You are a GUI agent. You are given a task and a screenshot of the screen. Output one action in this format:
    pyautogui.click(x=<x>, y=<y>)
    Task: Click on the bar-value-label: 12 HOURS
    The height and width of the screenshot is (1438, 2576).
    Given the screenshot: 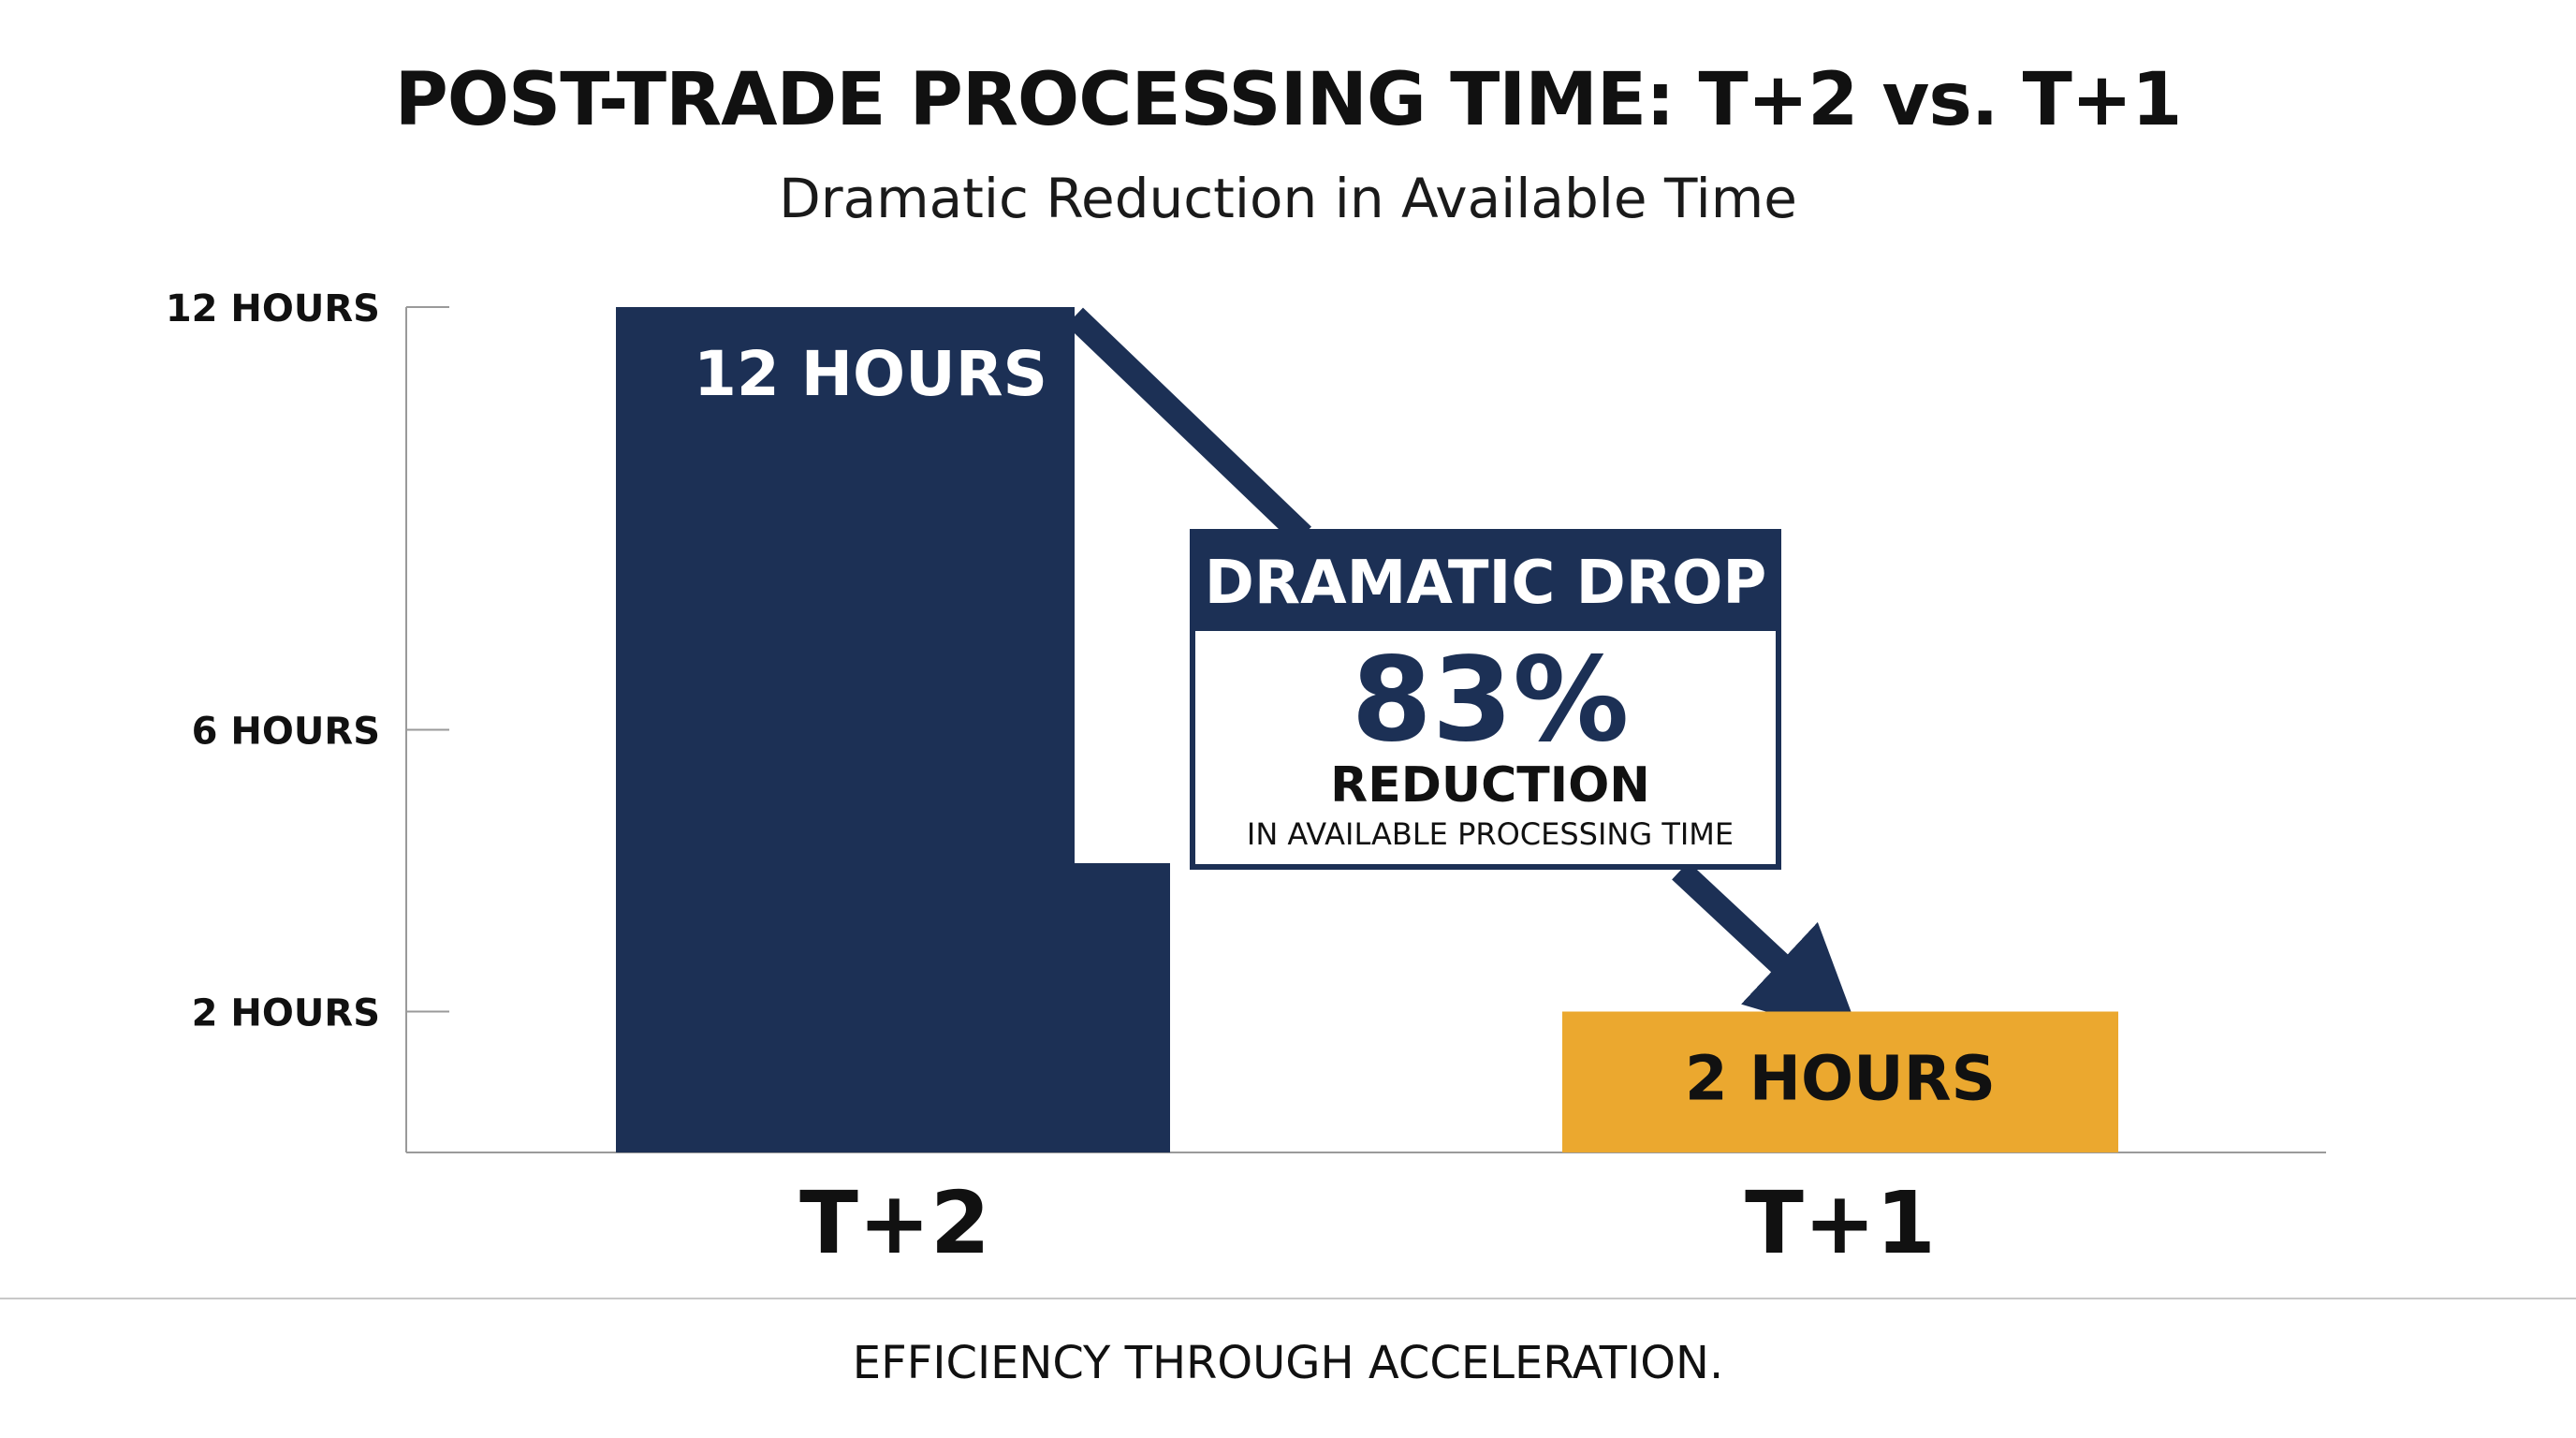 What is the action you would take?
    pyautogui.click(x=870, y=374)
    